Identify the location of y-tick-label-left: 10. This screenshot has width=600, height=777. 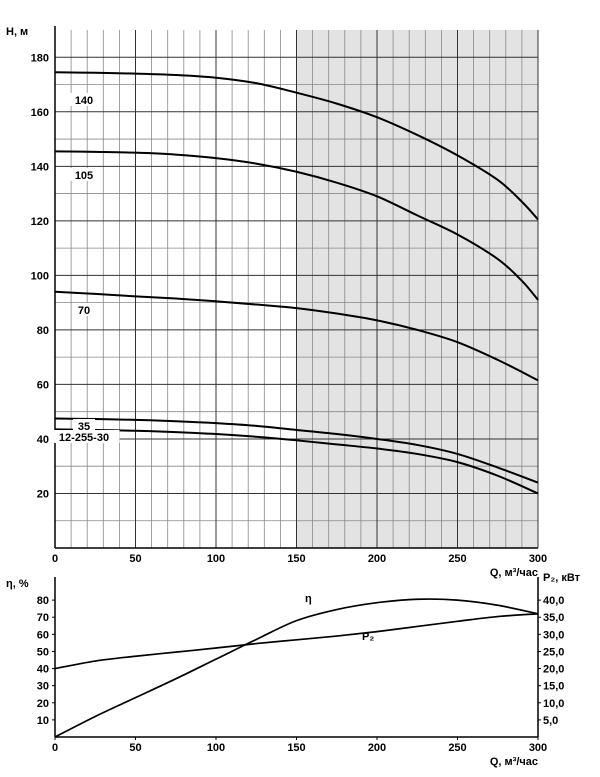
(43, 721).